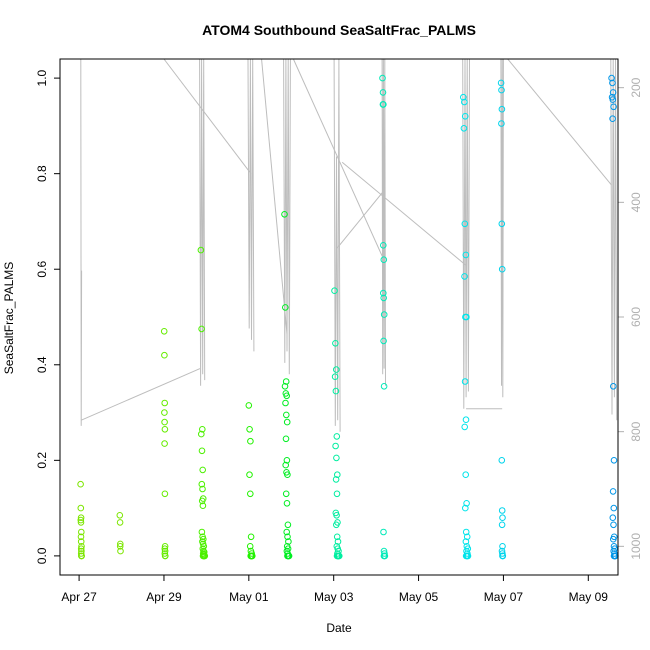  Describe the element at coordinates (504, 597) in the screenshot. I see `x-tick-label: May 07` at that location.